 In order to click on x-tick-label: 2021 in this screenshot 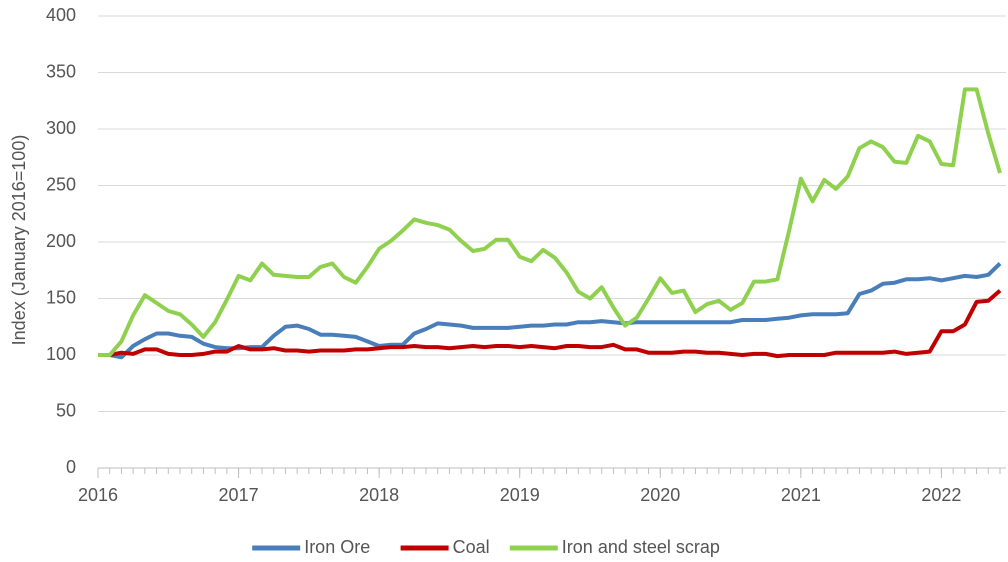, I will do `click(801, 495)`.